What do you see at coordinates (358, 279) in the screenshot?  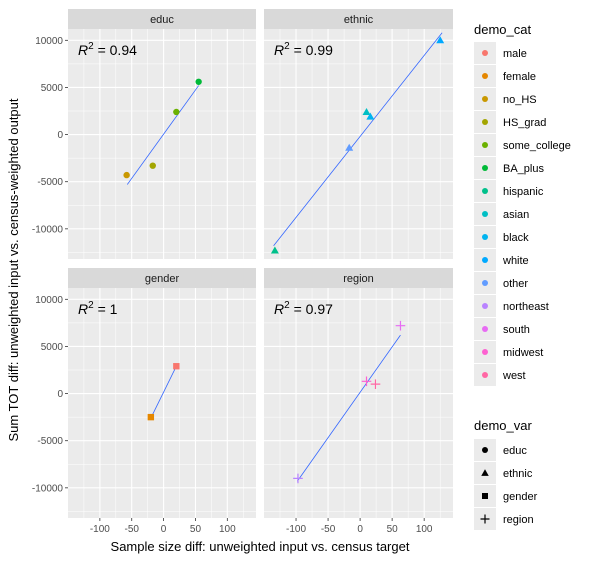 I see `facet-strip-label: region` at bounding box center [358, 279].